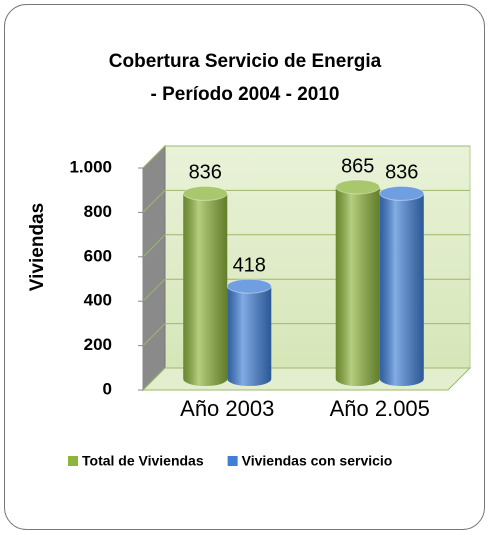 The image size is (490, 535). Describe the element at coordinates (380, 408) in the screenshot. I see `x-tick-label: Año 2.005` at that location.